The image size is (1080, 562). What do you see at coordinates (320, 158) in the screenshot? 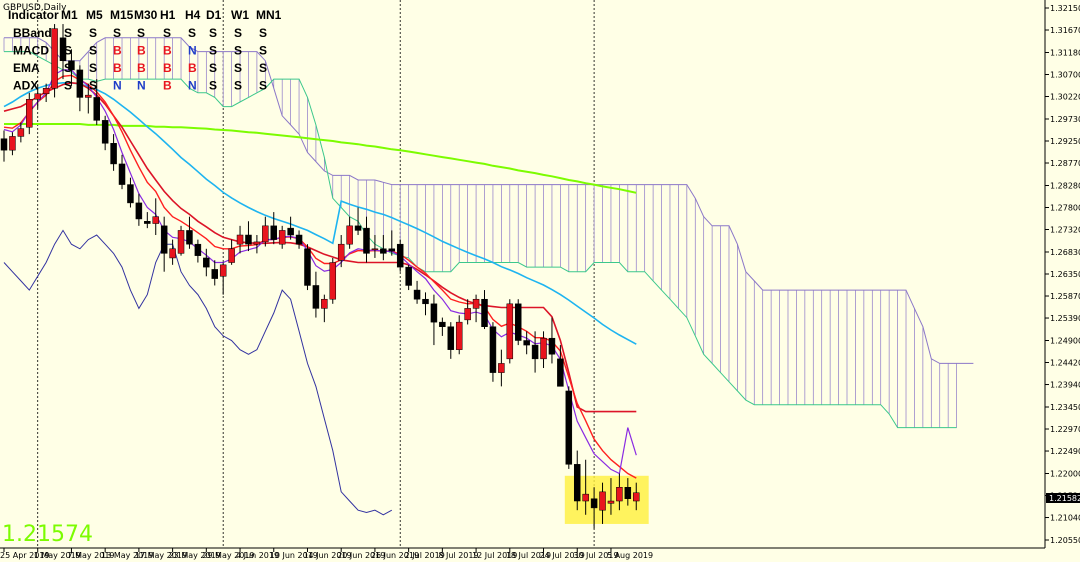
I see `series-line-ma-green` at bounding box center [320, 158].